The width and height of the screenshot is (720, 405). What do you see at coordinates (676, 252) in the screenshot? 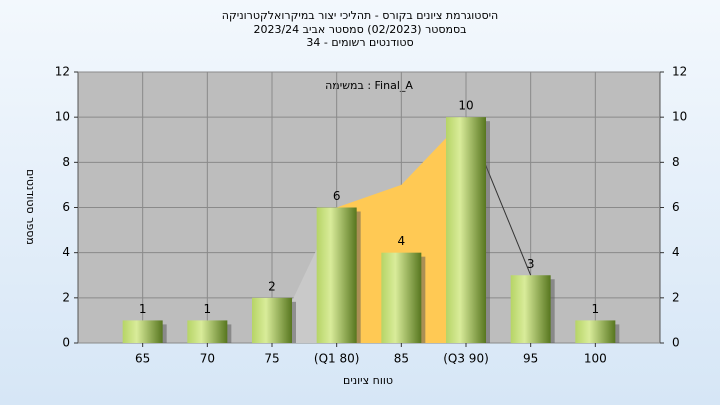
I see `y2-tick-label: 4` at bounding box center [676, 252].